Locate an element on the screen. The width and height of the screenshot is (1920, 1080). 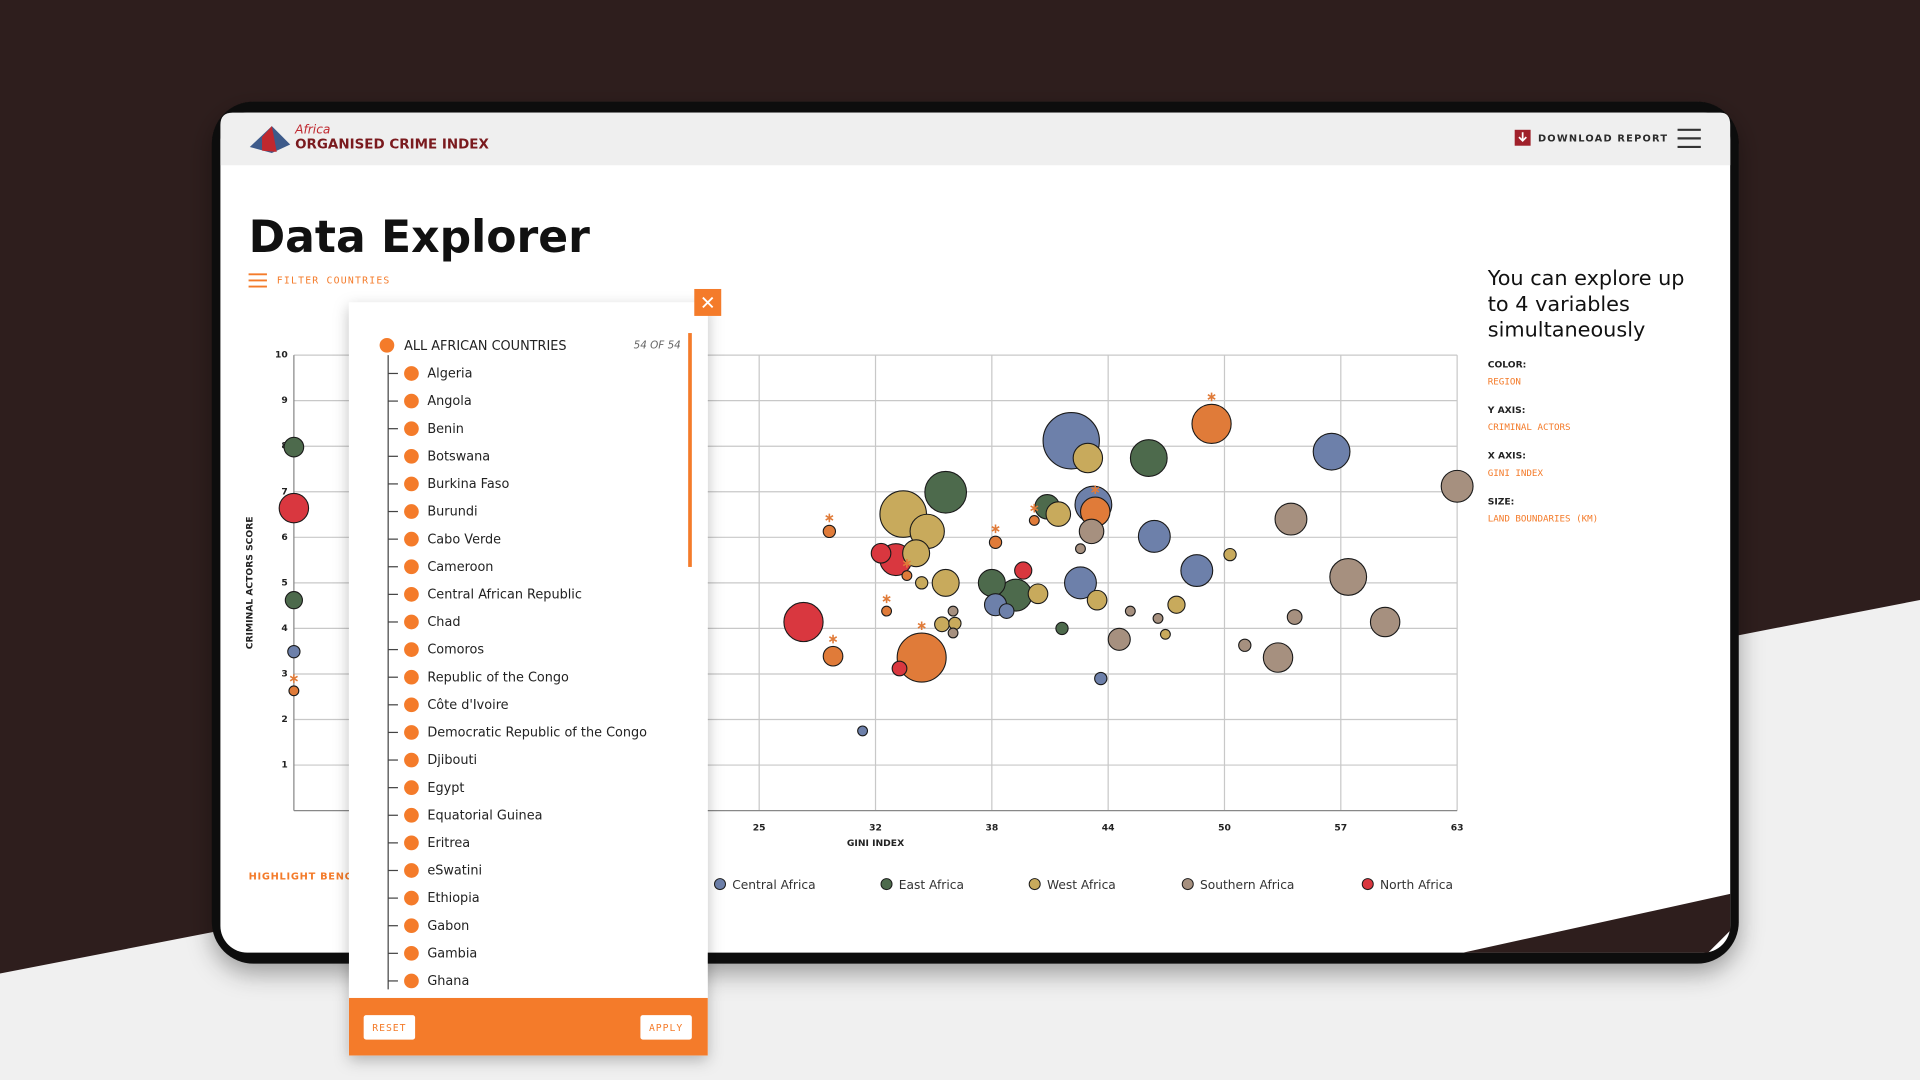
country-name: Central African Republic is located at coordinates (504, 594).